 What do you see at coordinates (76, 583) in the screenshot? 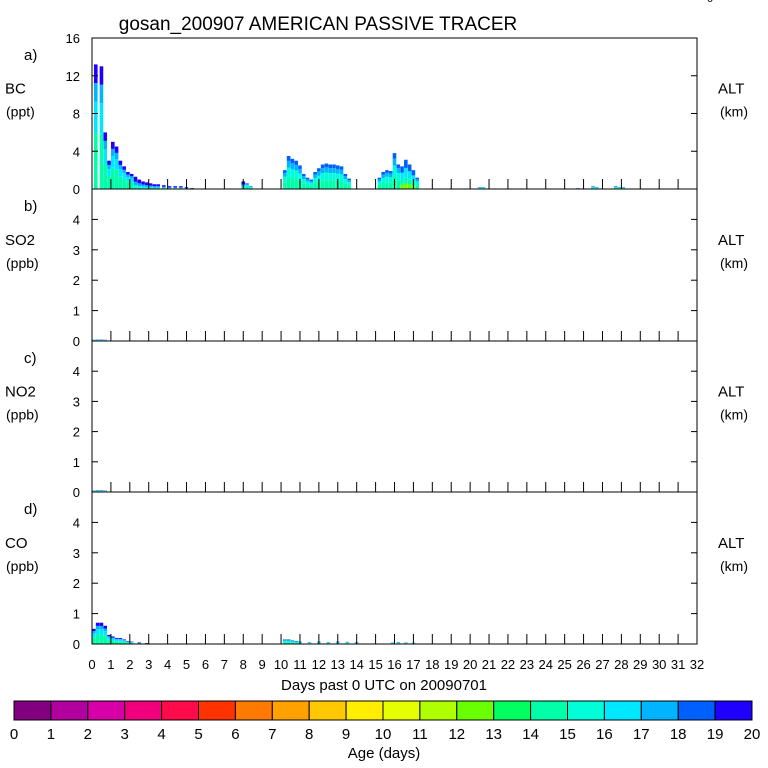
I see `y-tick-label: 2` at bounding box center [76, 583].